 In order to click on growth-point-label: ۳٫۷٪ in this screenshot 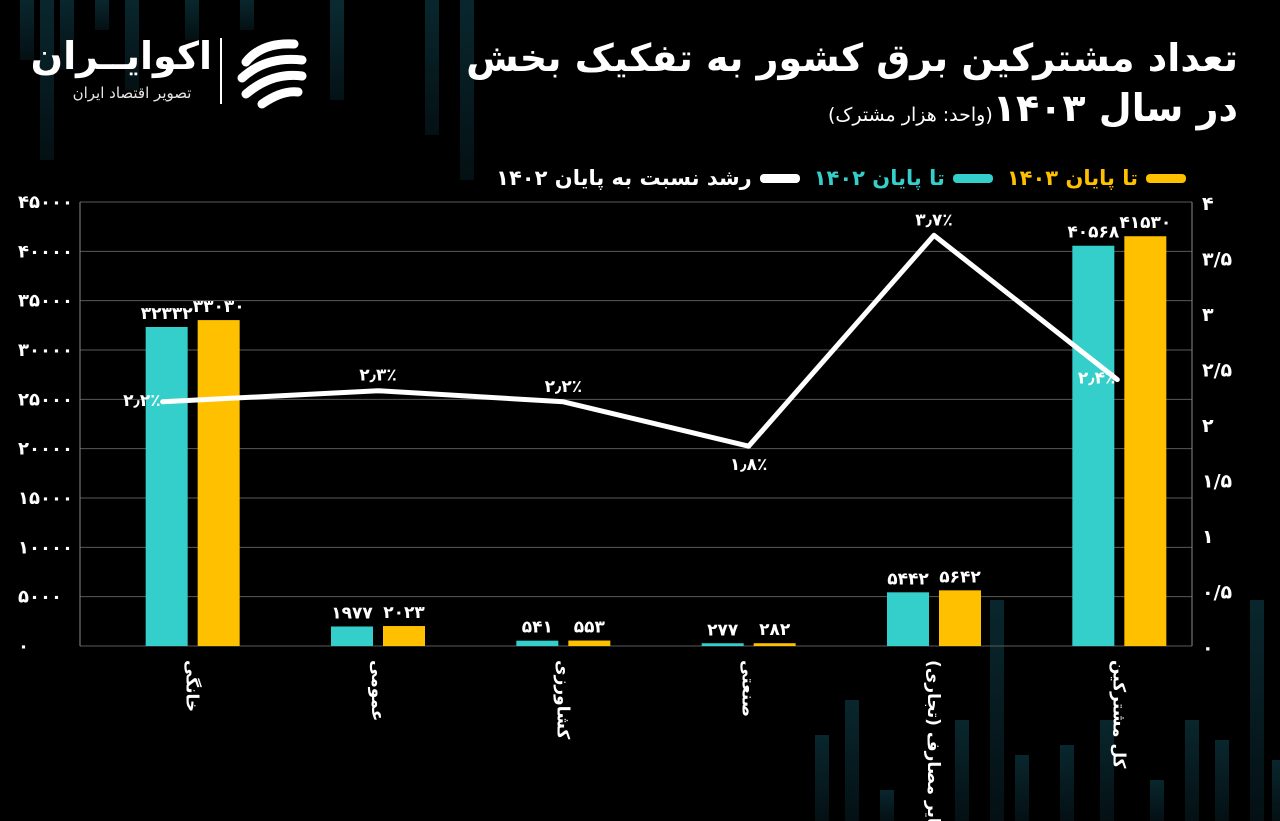, I will do `click(934, 220)`.